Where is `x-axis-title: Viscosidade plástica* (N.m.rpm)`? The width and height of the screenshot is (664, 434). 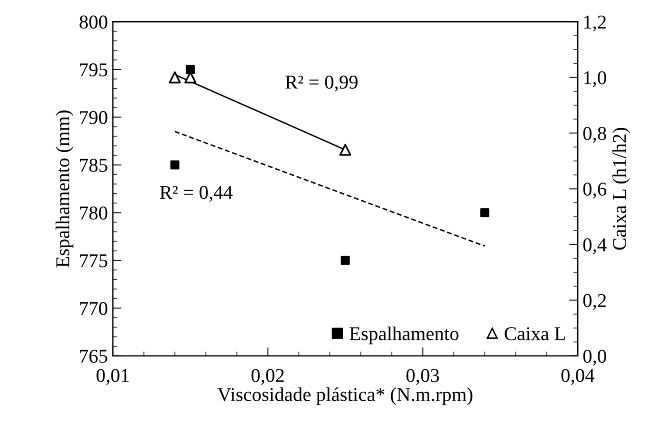 x-axis-title: Viscosidade plástica* (N.m.rpm) is located at coordinates (345, 396).